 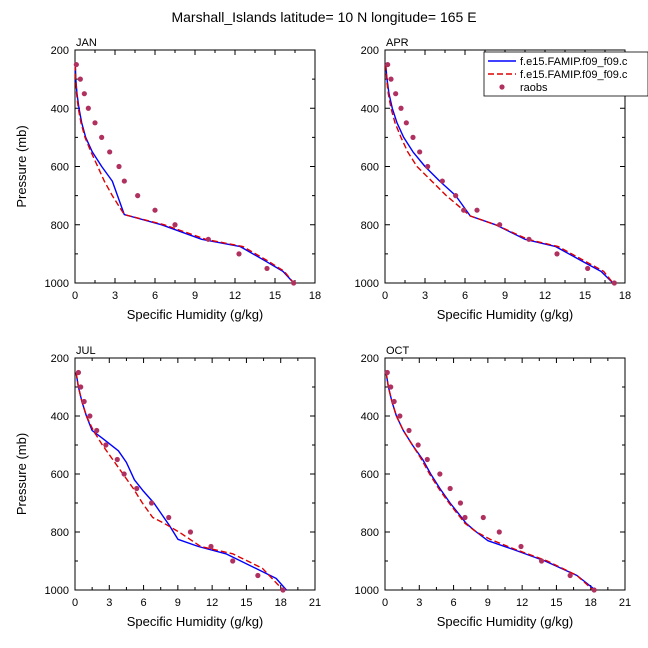 I want to click on panel-label: JAN, so click(x=86, y=43).